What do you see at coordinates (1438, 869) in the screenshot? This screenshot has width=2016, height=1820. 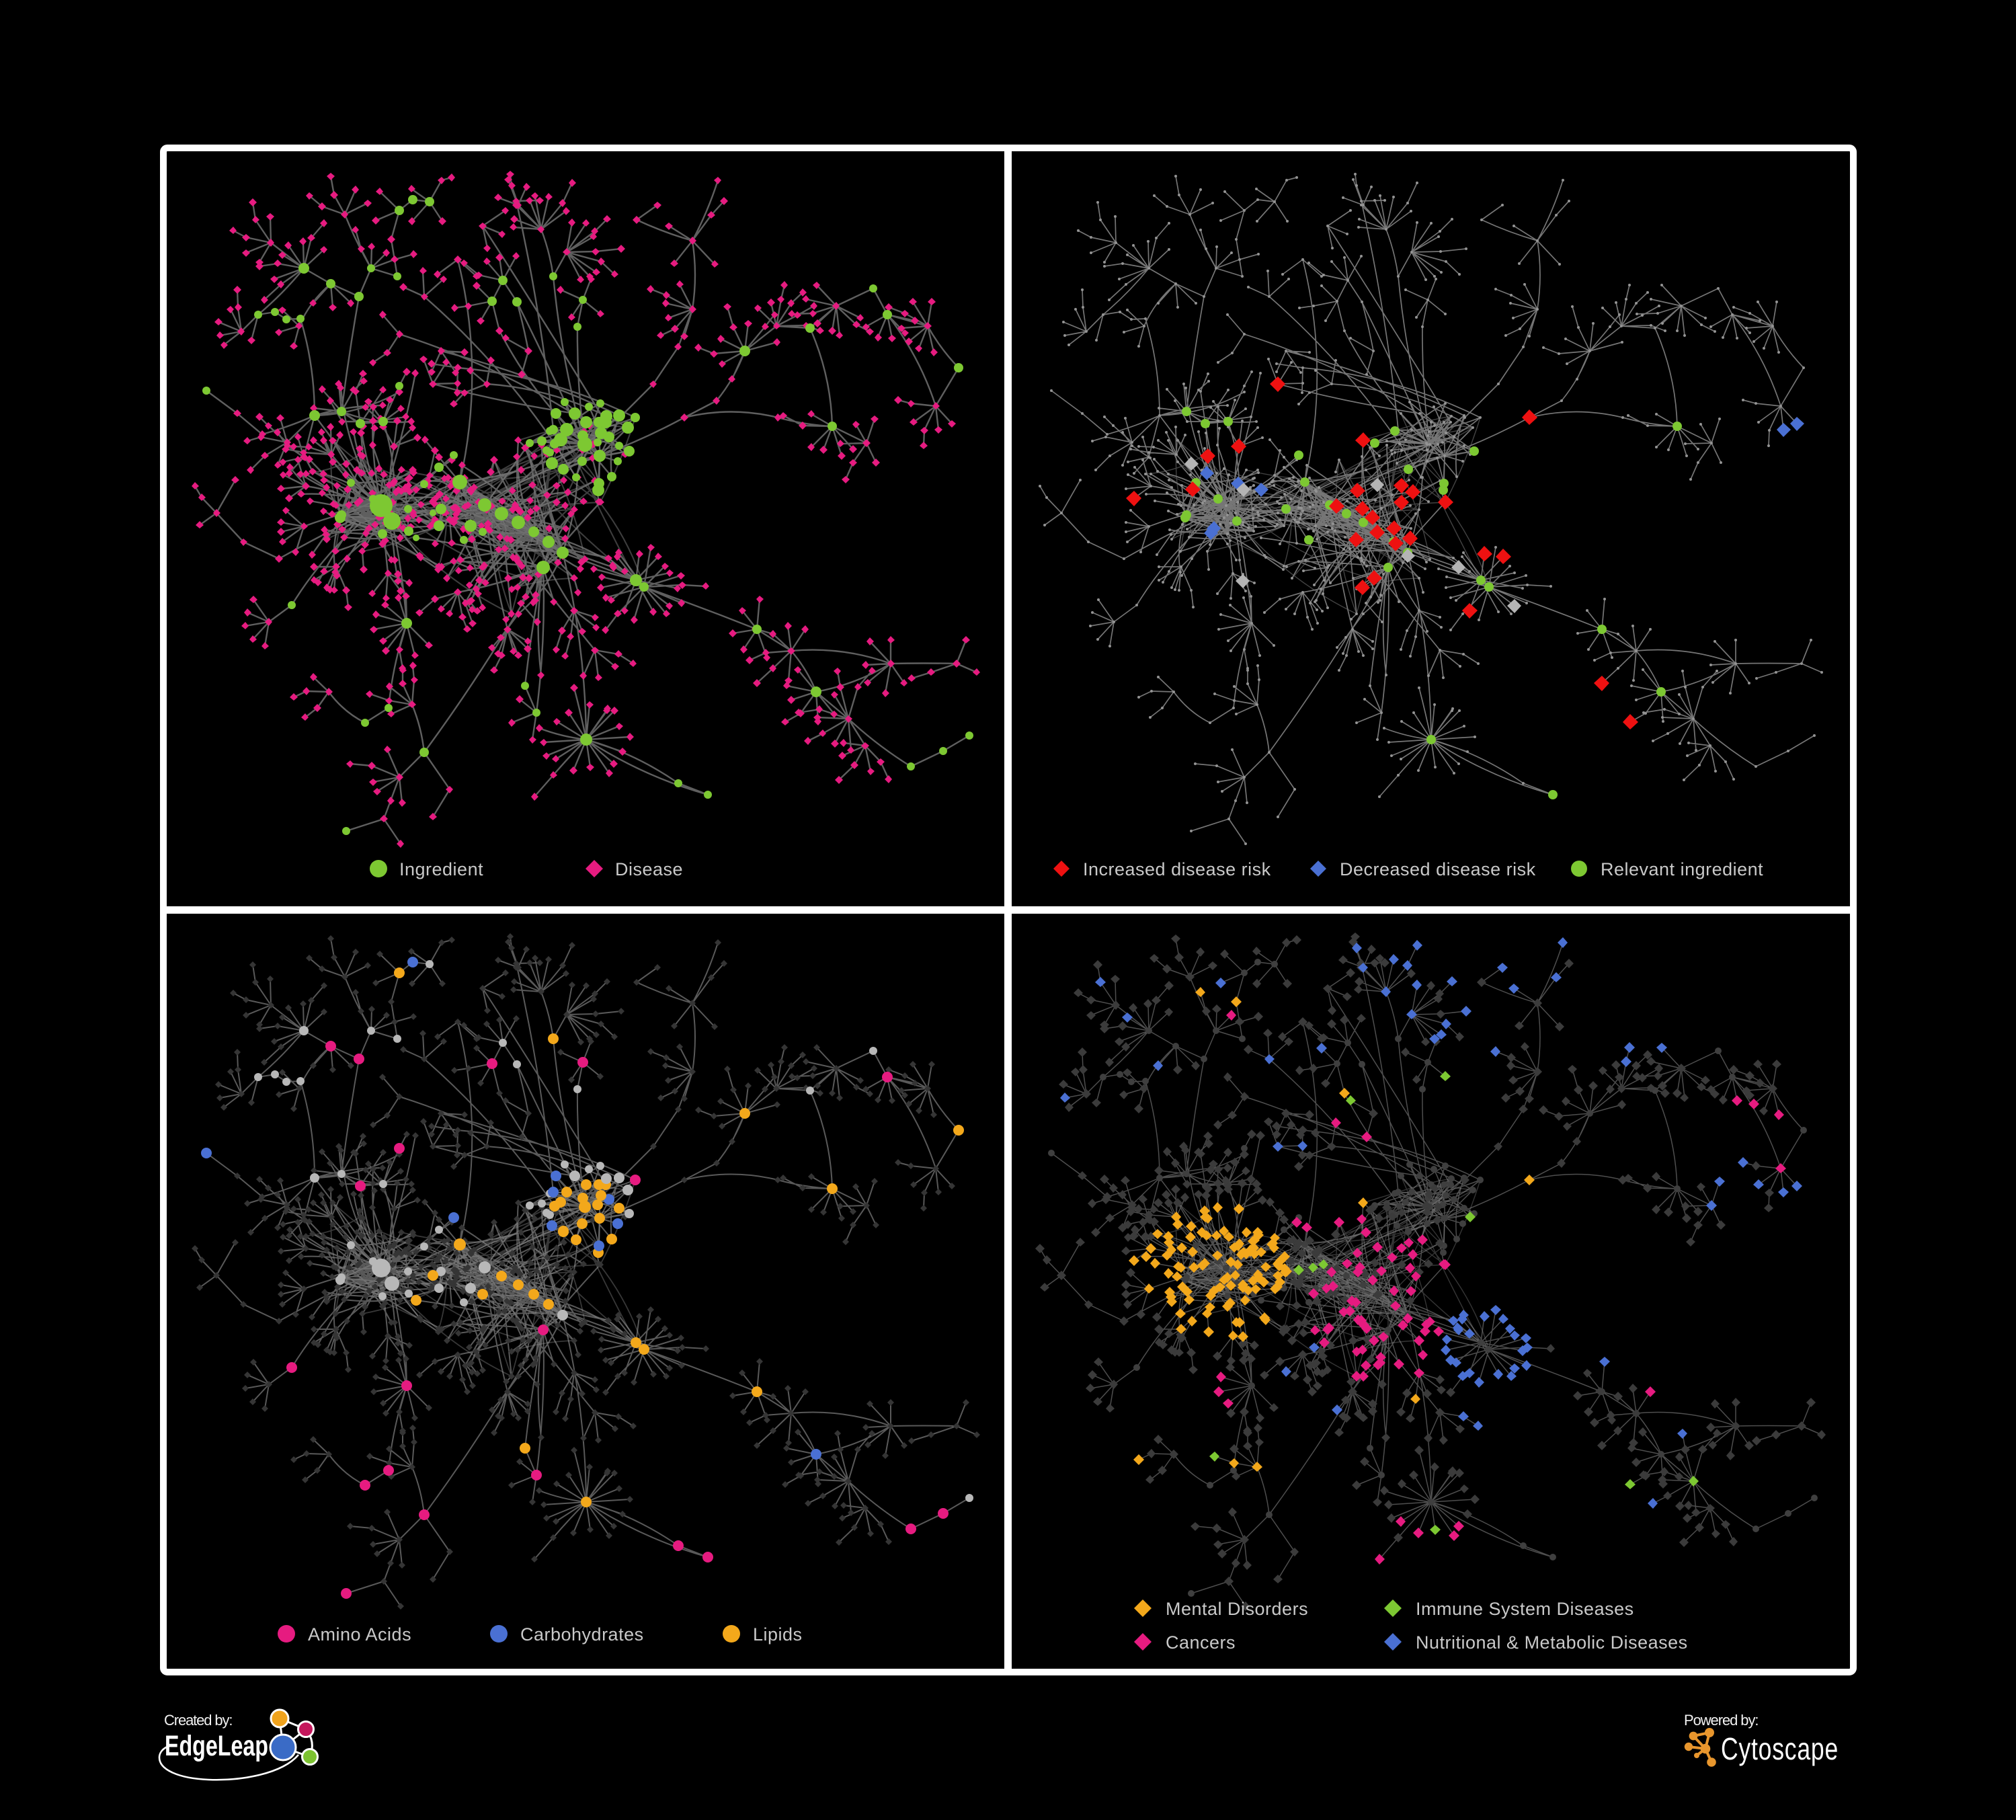 I see `svg-text: Decreased disease risk` at bounding box center [1438, 869].